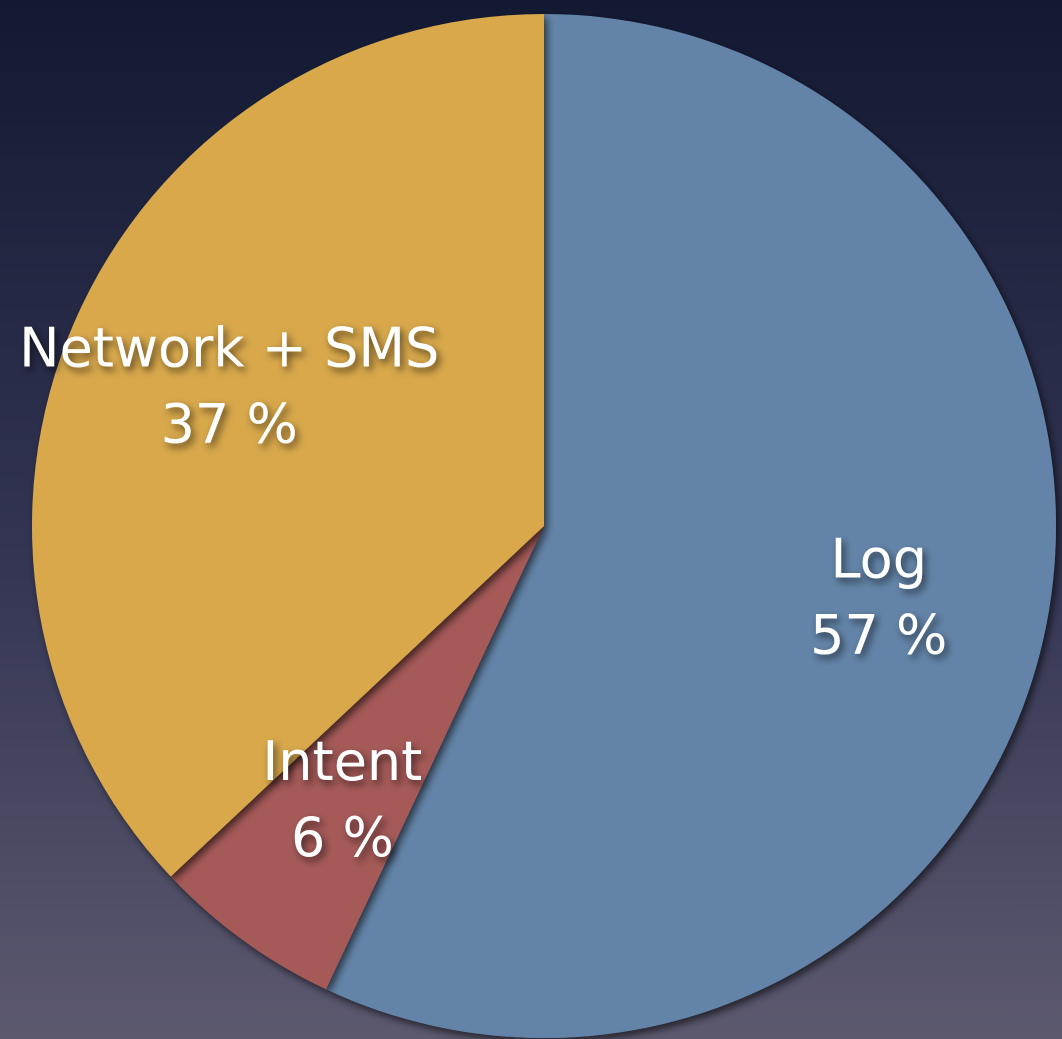  What do you see at coordinates (879, 558) in the screenshot?
I see `slice-label: Log` at bounding box center [879, 558].